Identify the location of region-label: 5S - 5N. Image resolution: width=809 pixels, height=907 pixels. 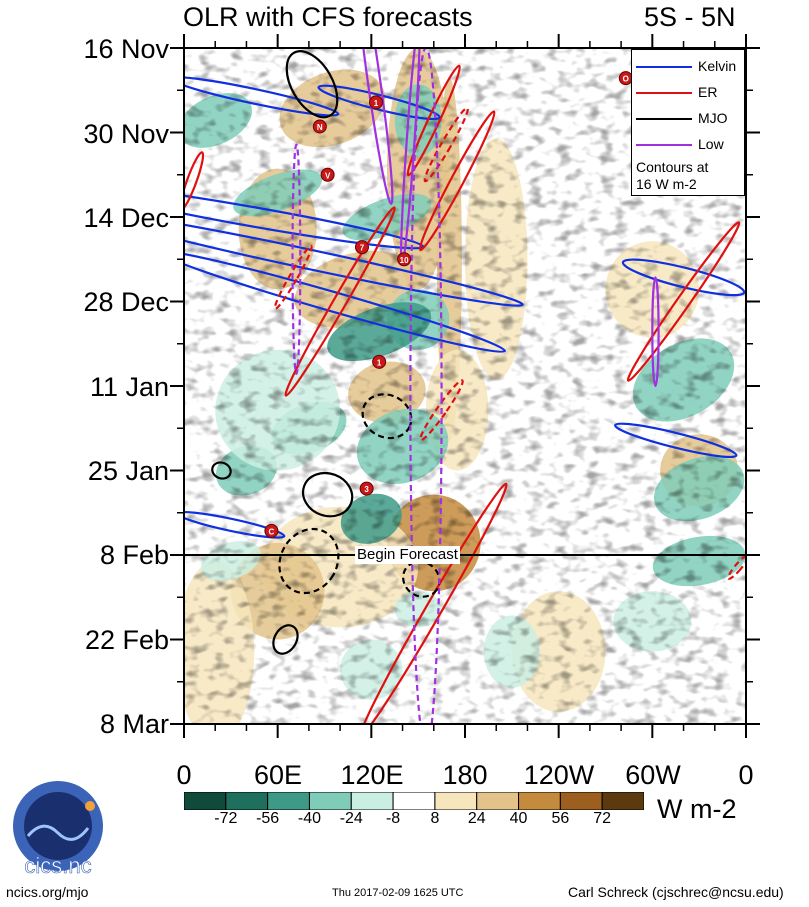
(690, 17).